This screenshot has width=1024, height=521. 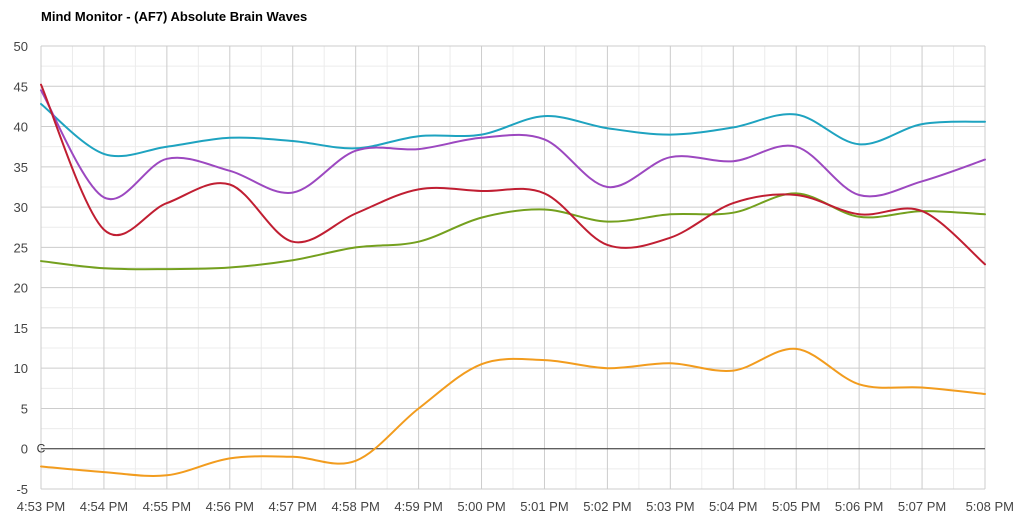 I want to click on x-tick-label: 5:08 PM, so click(x=990, y=506).